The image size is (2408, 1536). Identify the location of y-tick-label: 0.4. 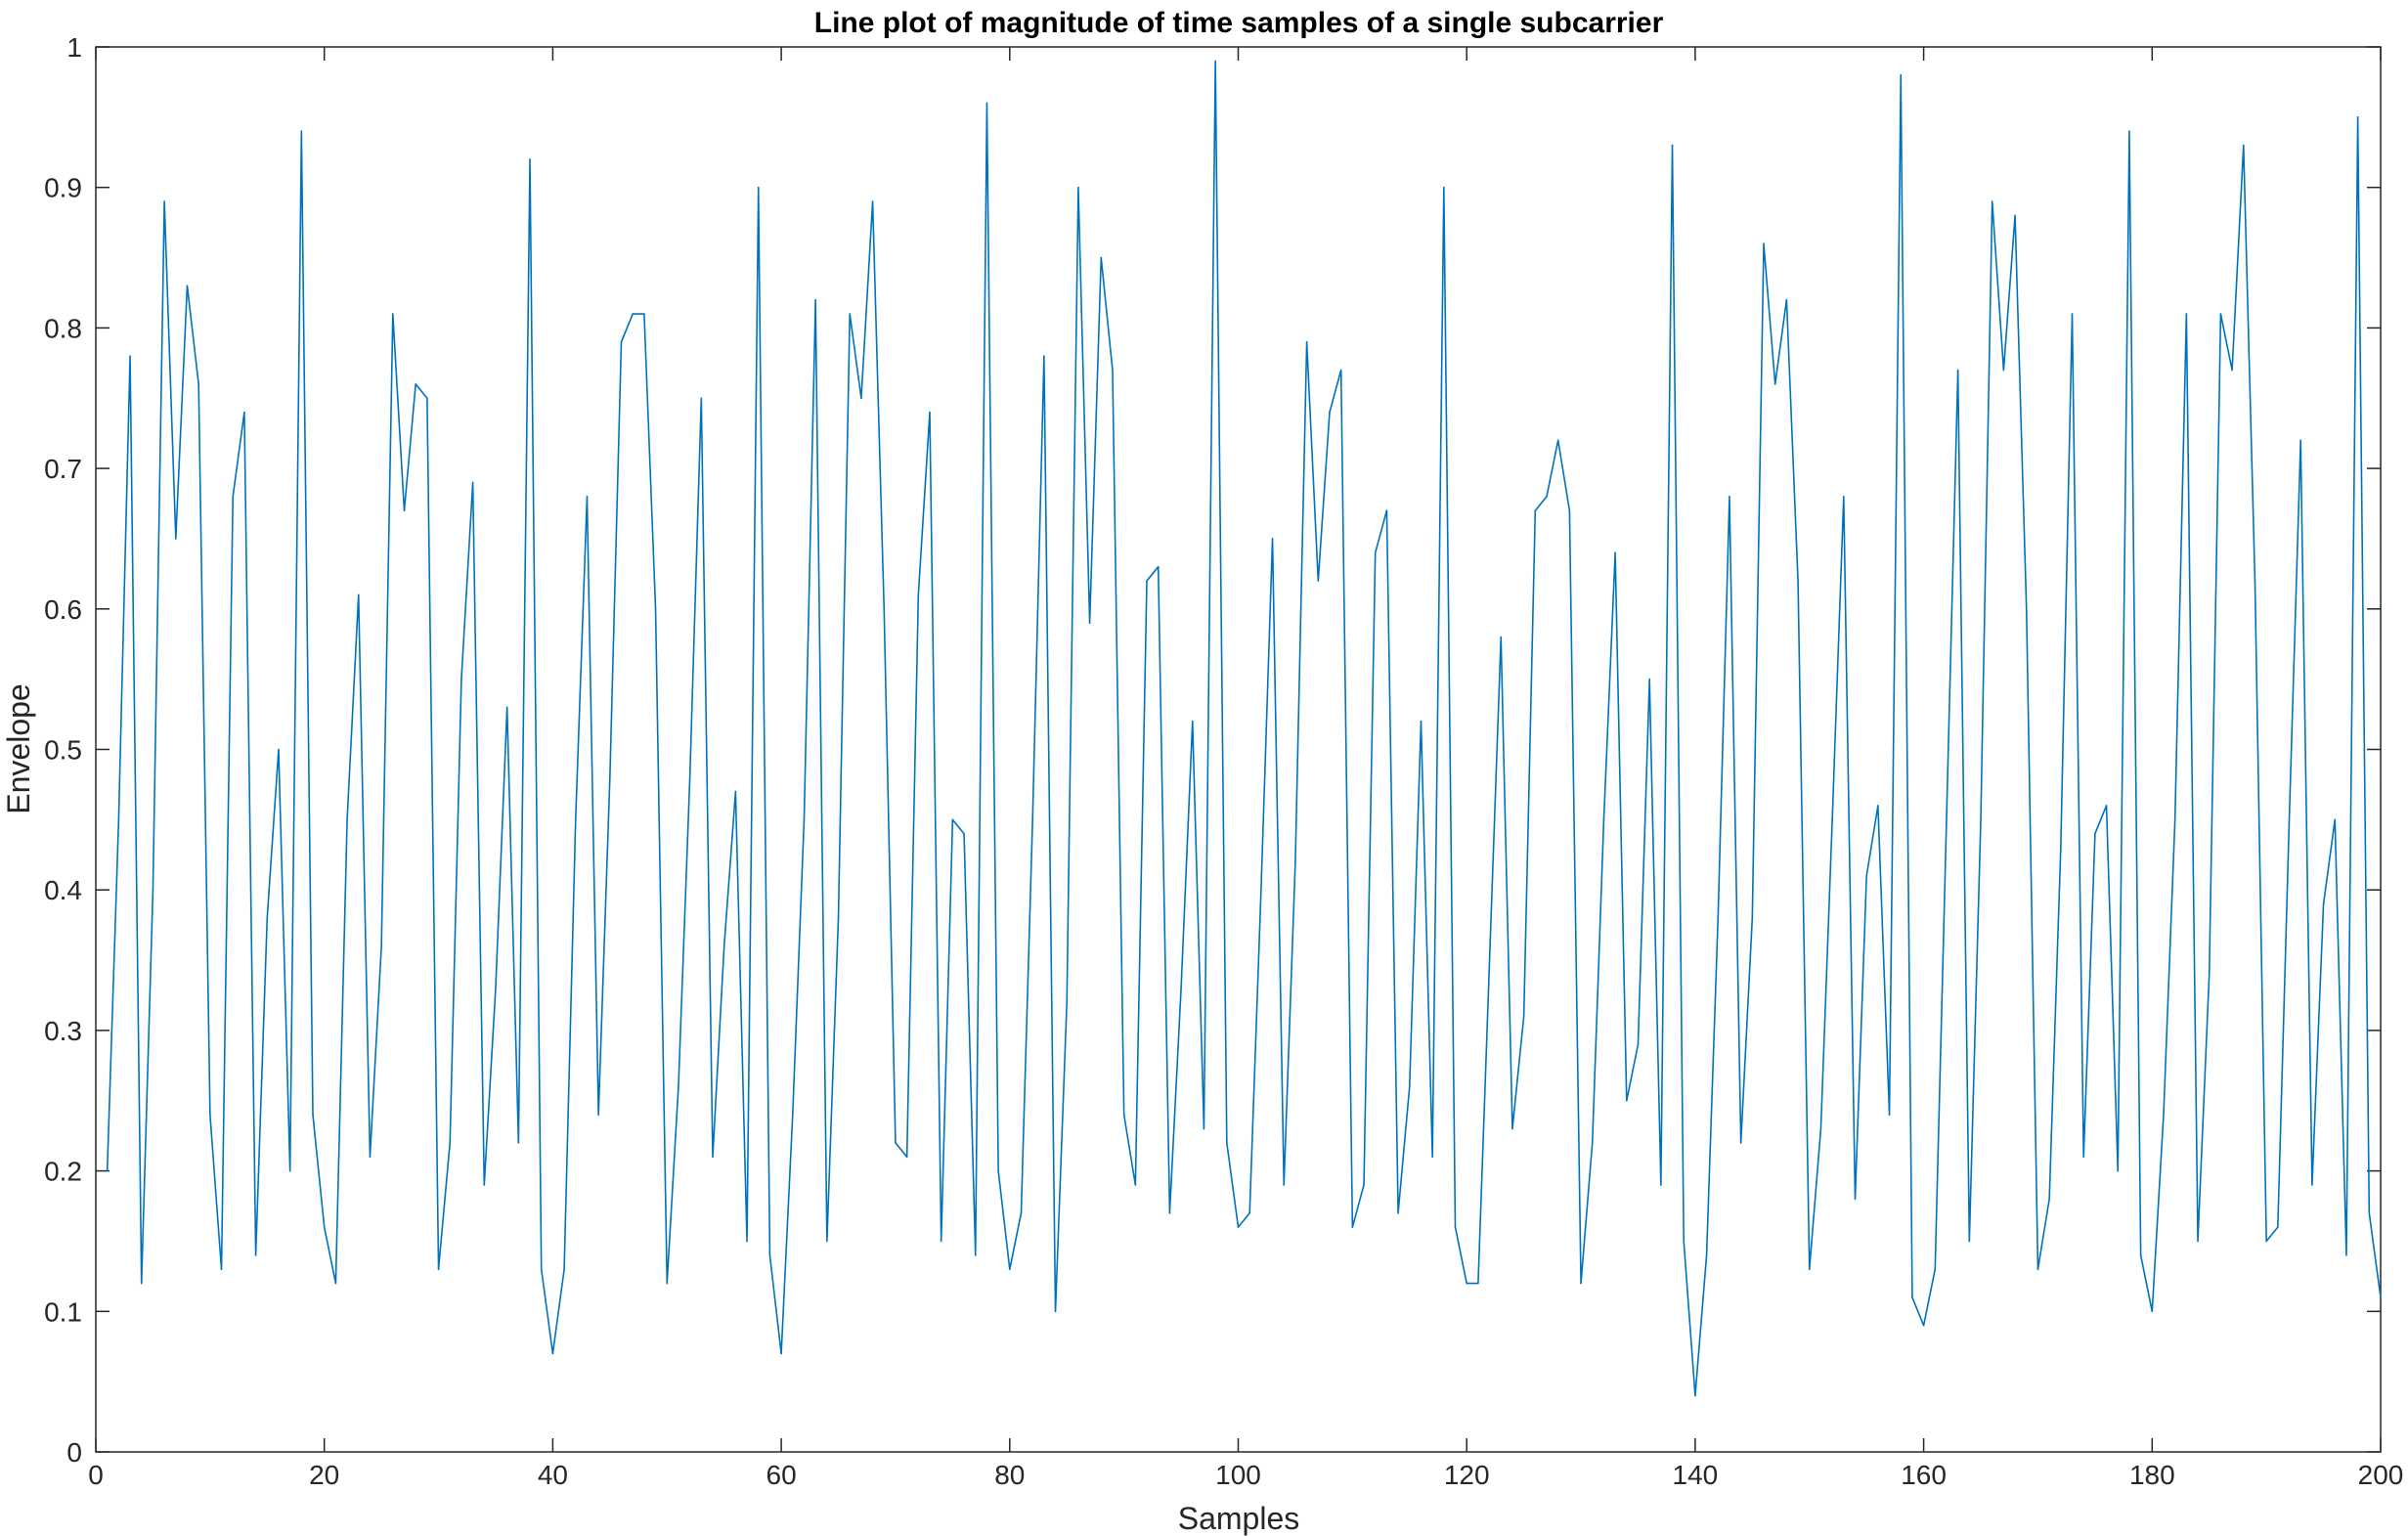
(63, 890).